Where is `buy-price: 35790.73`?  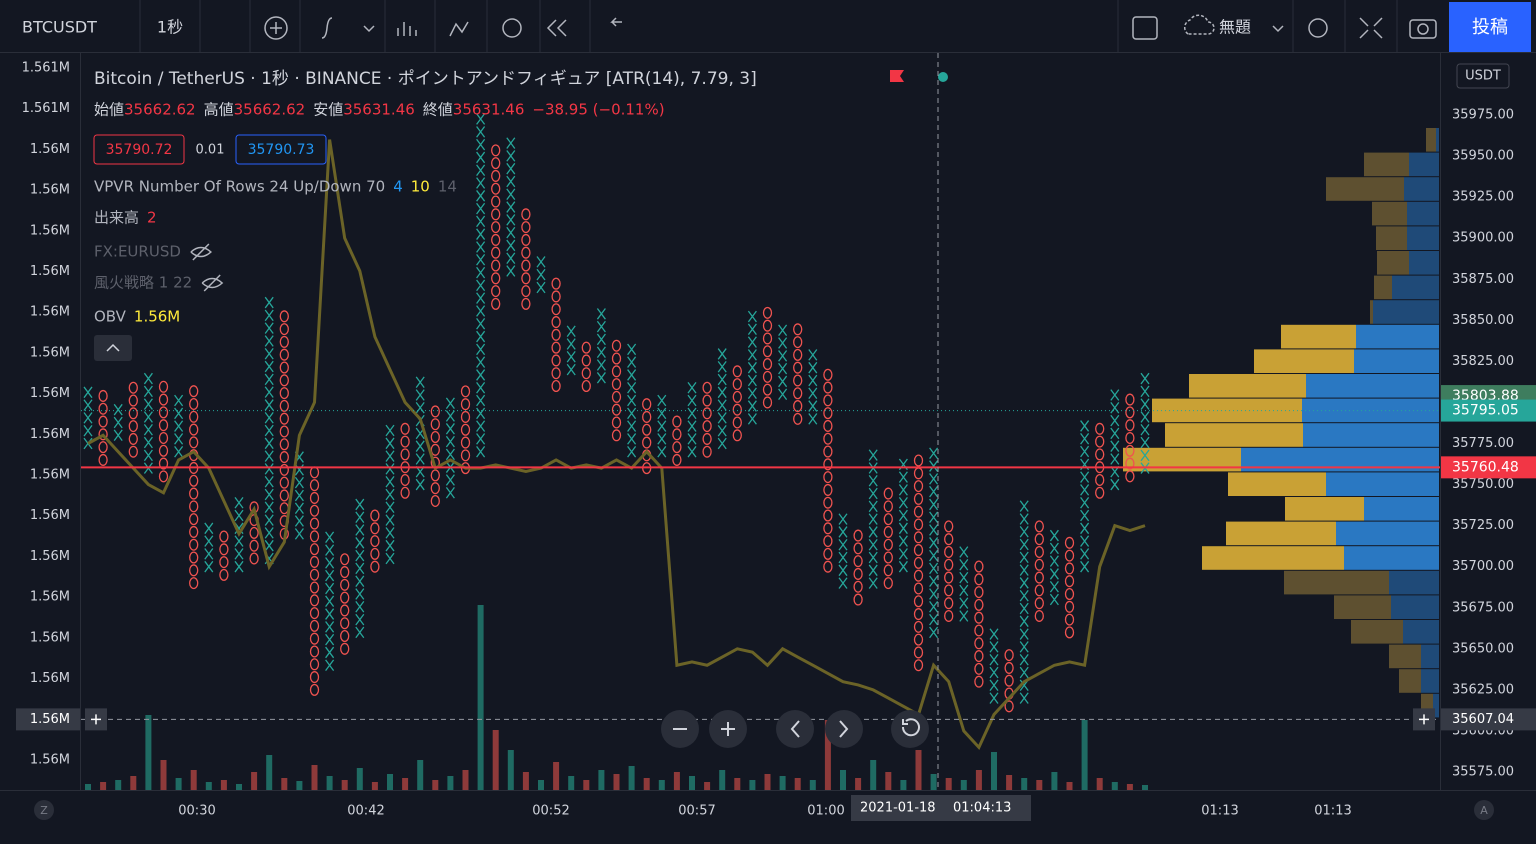
buy-price: 35790.73 is located at coordinates (281, 150).